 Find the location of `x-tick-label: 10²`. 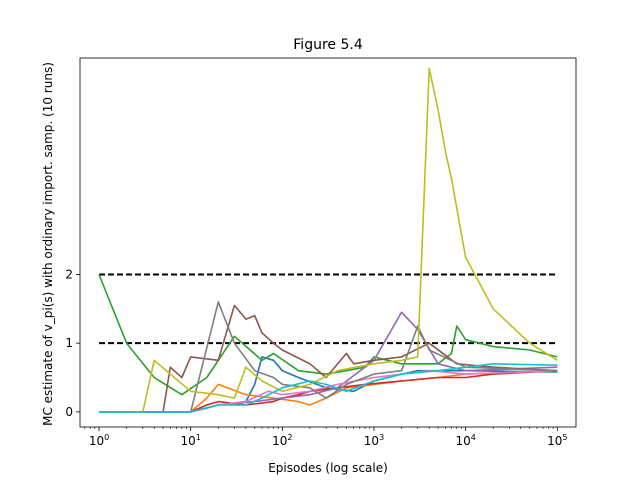

x-tick-label: 10² is located at coordinates (282, 440).